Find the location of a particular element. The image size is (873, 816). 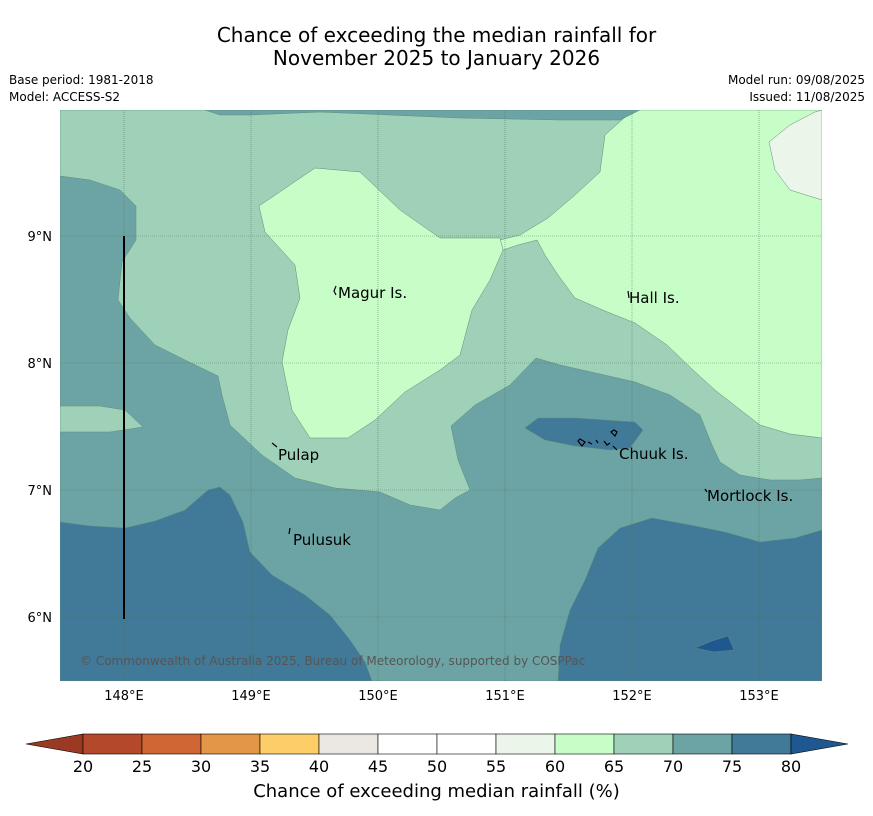

colorbar-tick-label: 70 is located at coordinates (673, 766).